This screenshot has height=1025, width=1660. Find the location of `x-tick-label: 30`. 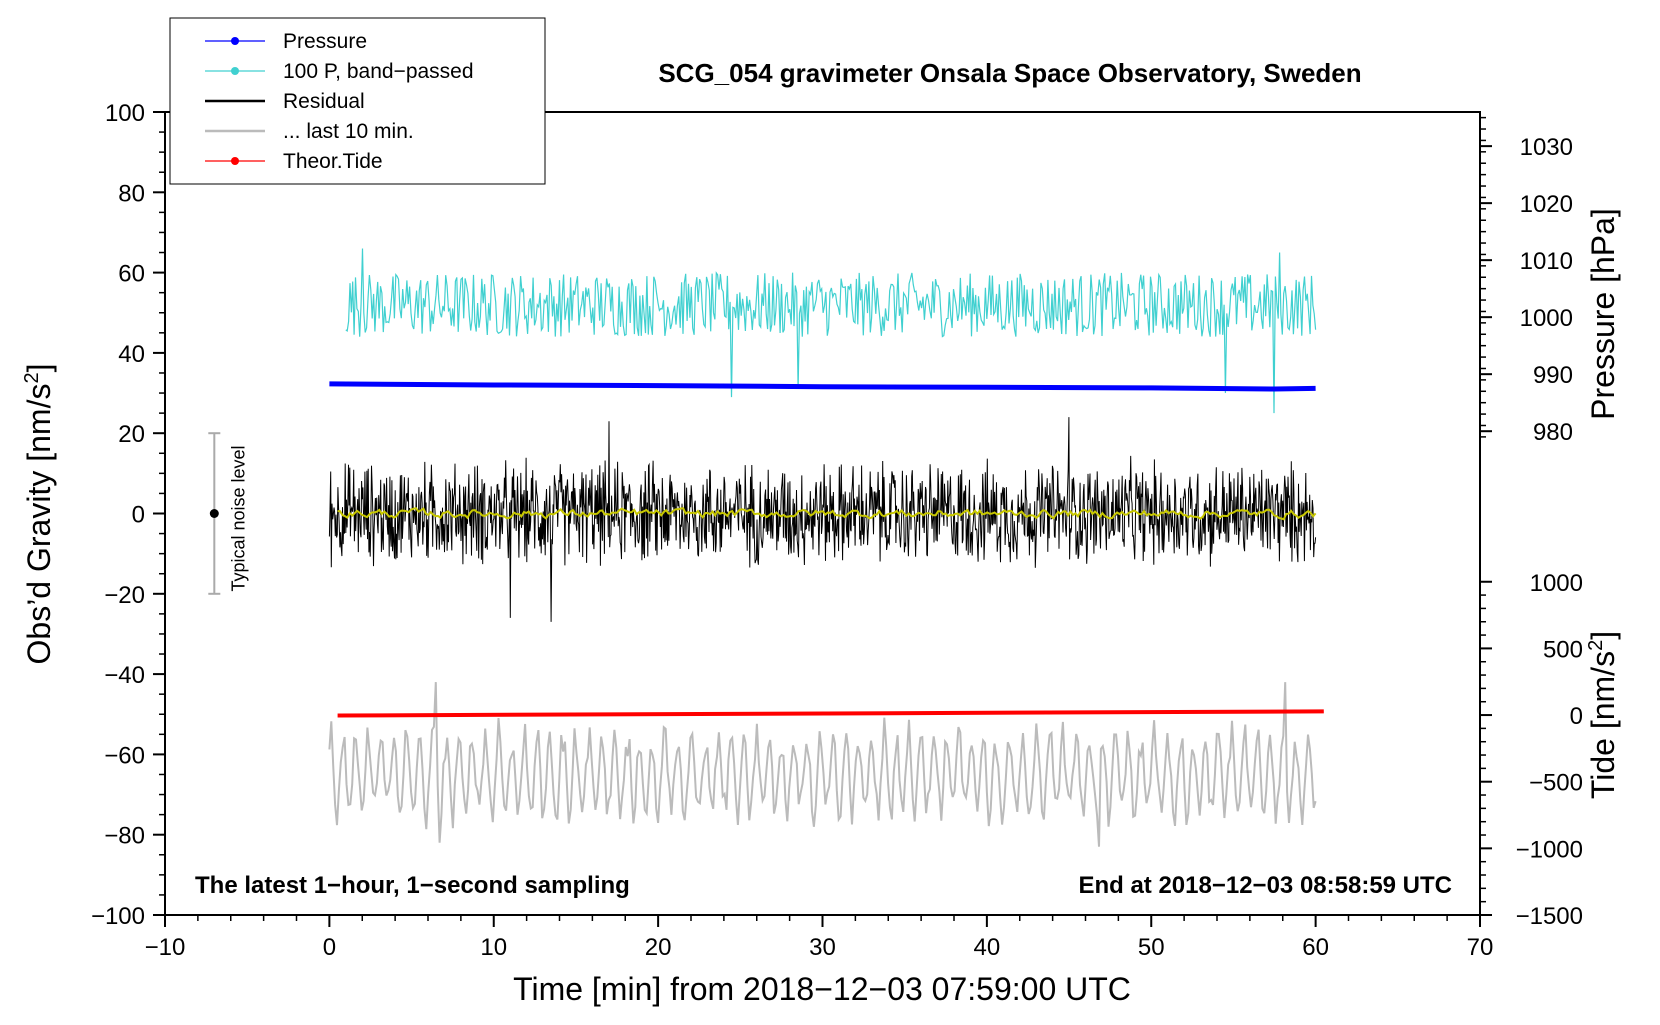

x-tick-label: 30 is located at coordinates (822, 947).